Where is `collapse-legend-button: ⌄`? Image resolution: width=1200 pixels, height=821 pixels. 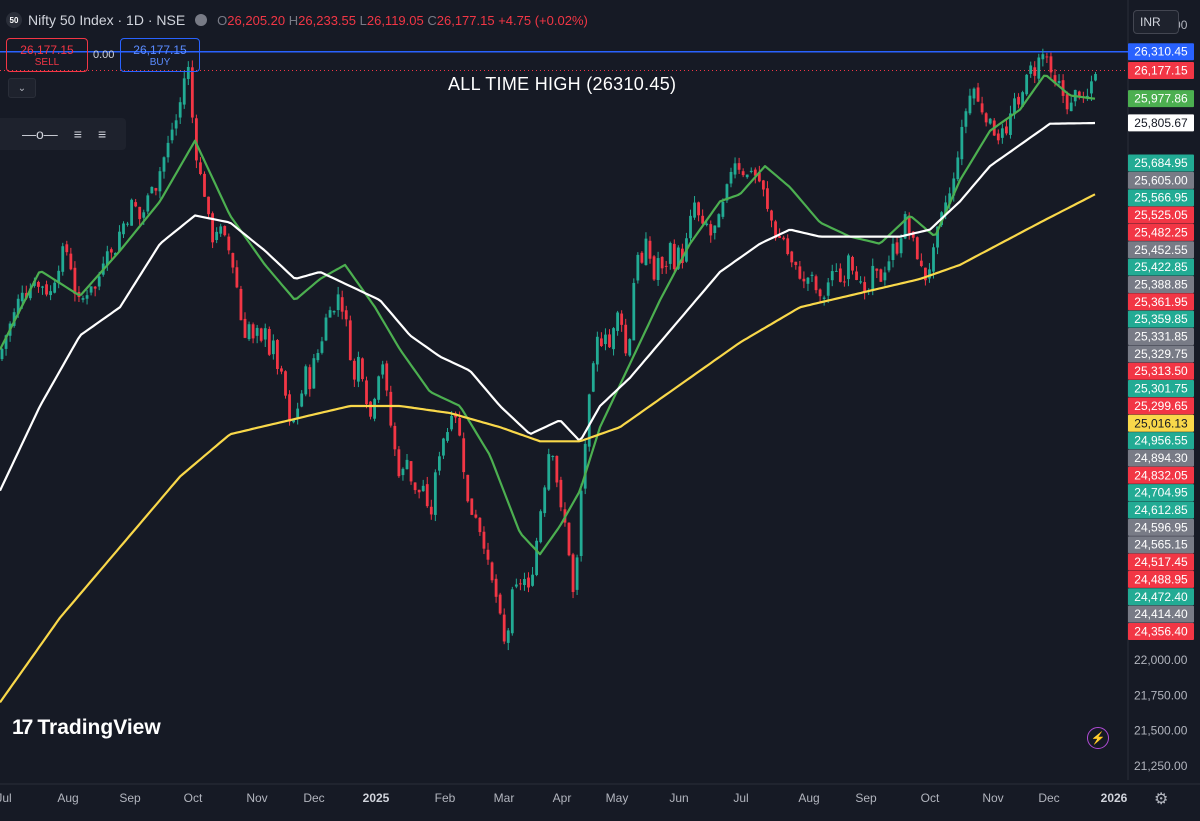
collapse-legend-button: ⌄ is located at coordinates (22, 88).